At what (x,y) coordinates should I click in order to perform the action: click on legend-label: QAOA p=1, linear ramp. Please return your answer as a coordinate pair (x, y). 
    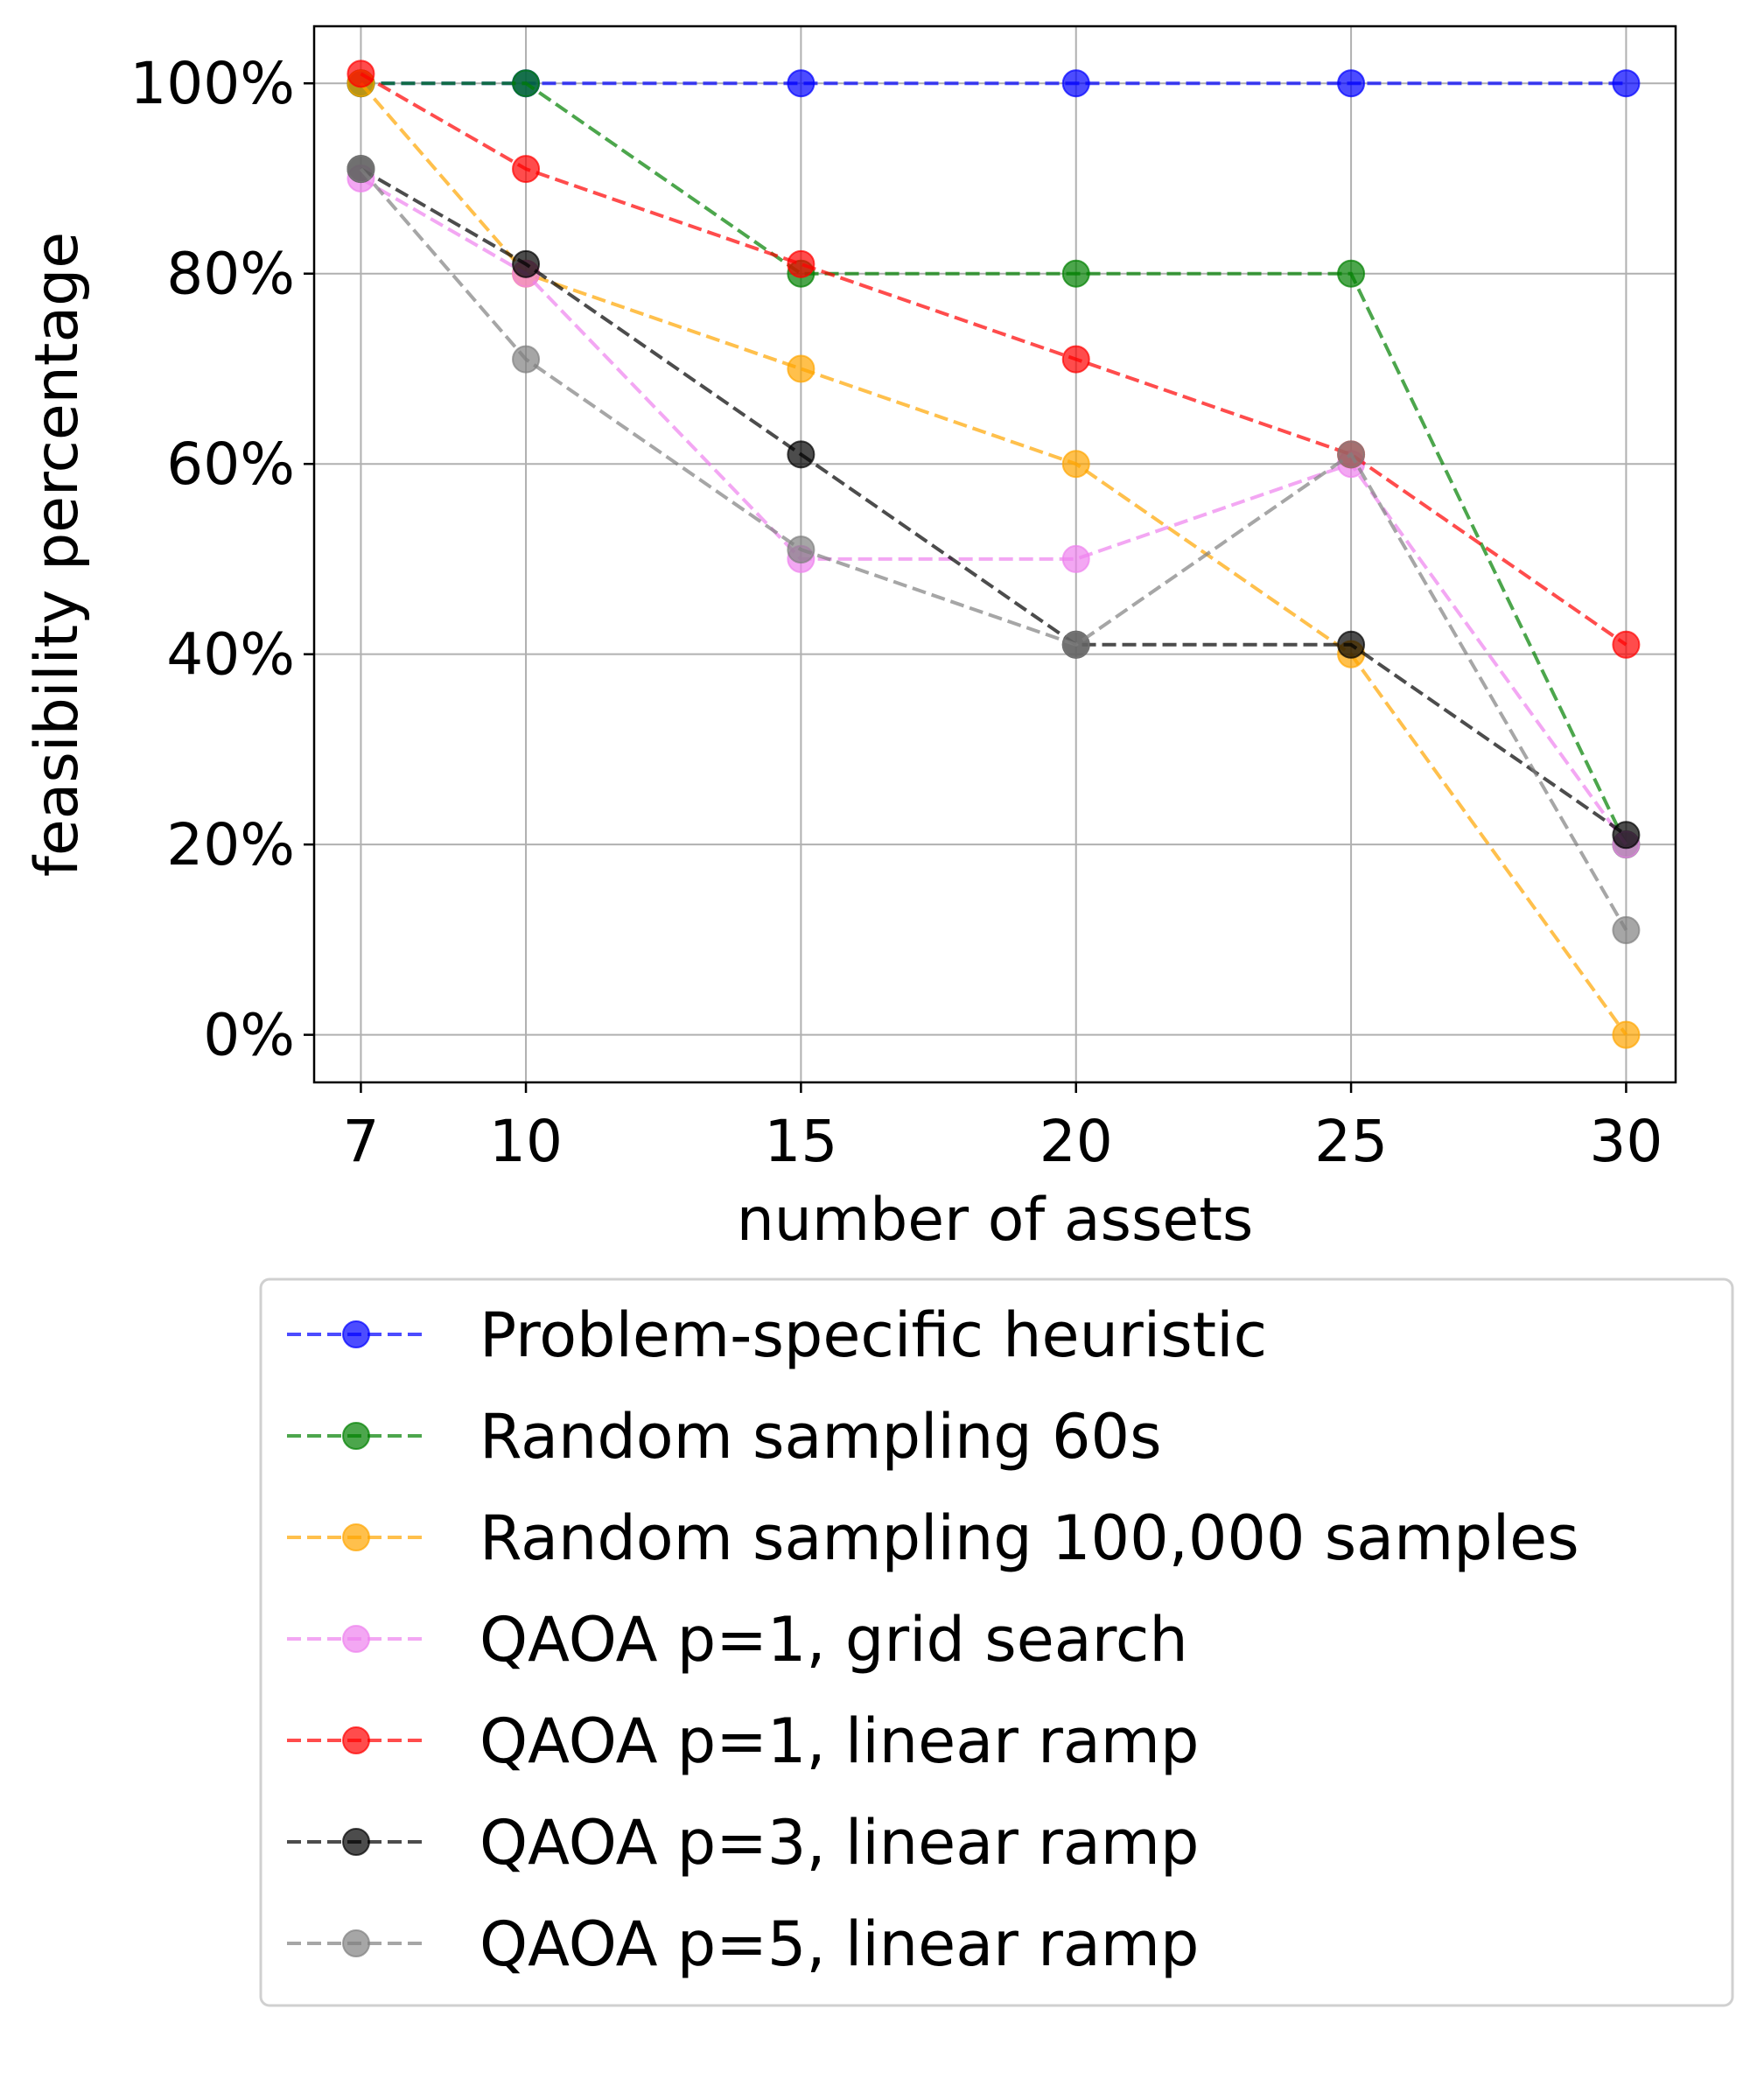
    Looking at the image, I should click on (839, 1741).